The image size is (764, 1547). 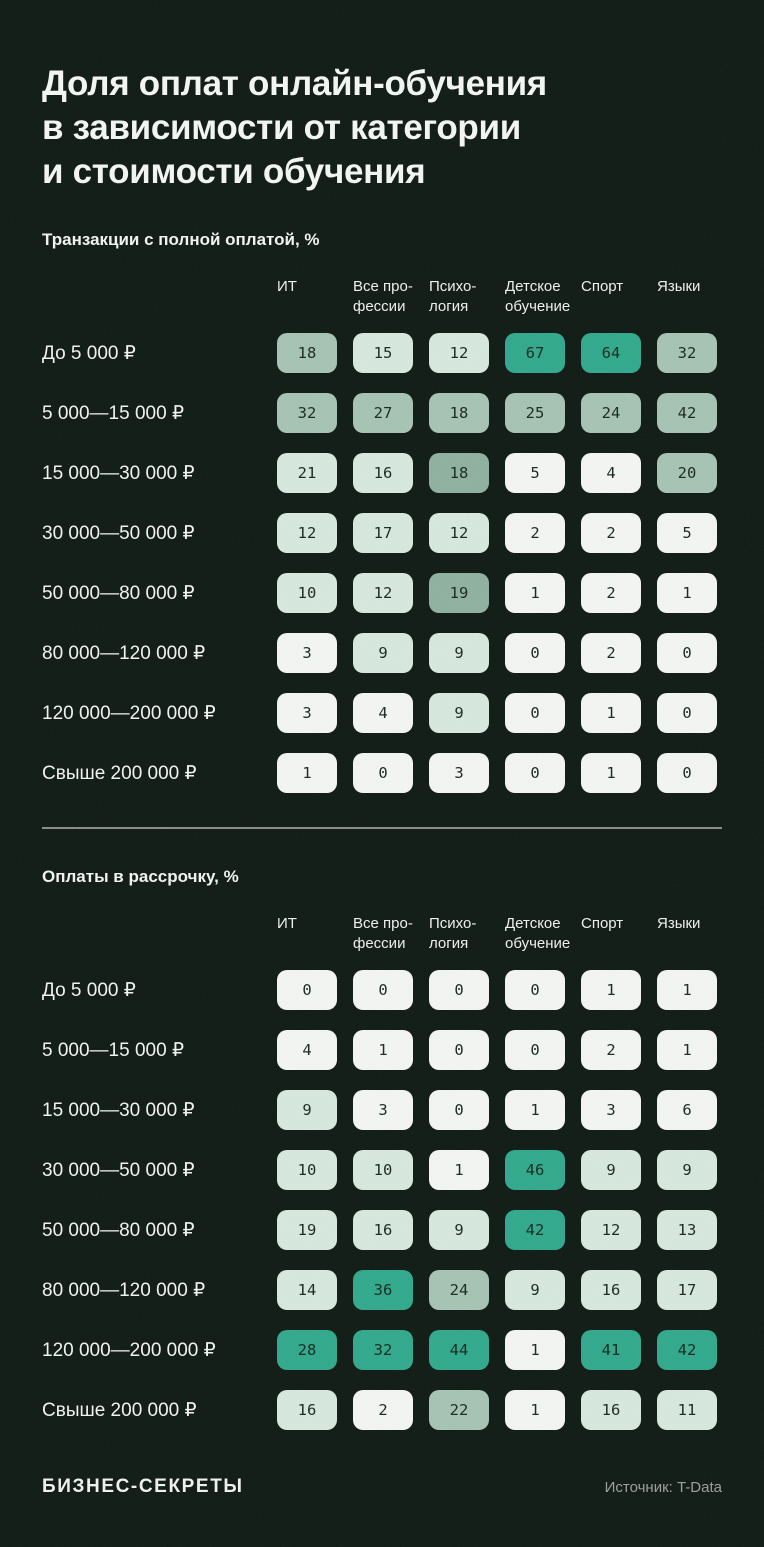 I want to click on table-row: 5 000—15 000 ₽ 32 27 18 25 24 42, so click(x=382, y=413).